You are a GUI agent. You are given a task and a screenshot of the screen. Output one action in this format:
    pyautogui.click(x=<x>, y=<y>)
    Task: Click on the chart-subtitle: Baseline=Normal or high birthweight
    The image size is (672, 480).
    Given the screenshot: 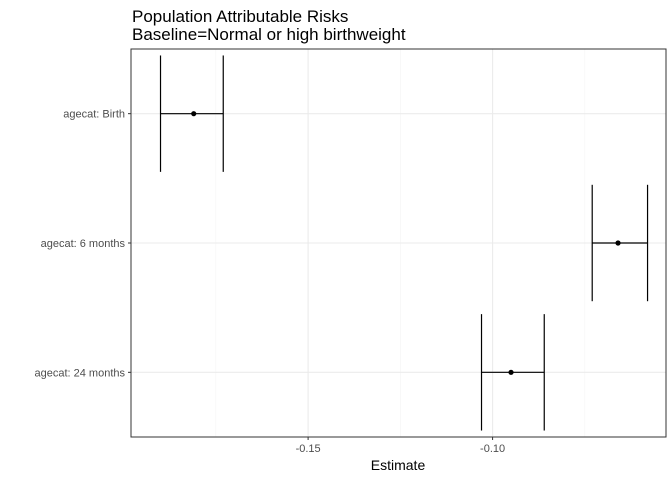 What is the action you would take?
    pyautogui.click(x=269, y=34)
    